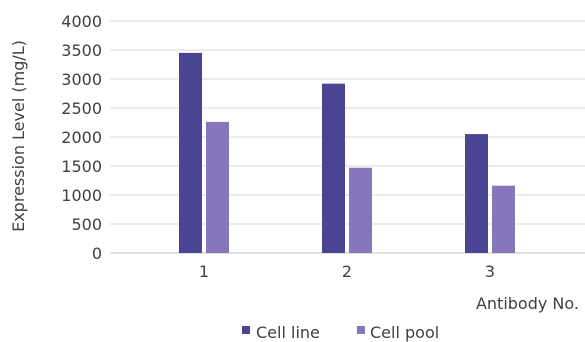  What do you see at coordinates (246, 330) in the screenshot?
I see `legend-swatch-cell-line` at bounding box center [246, 330].